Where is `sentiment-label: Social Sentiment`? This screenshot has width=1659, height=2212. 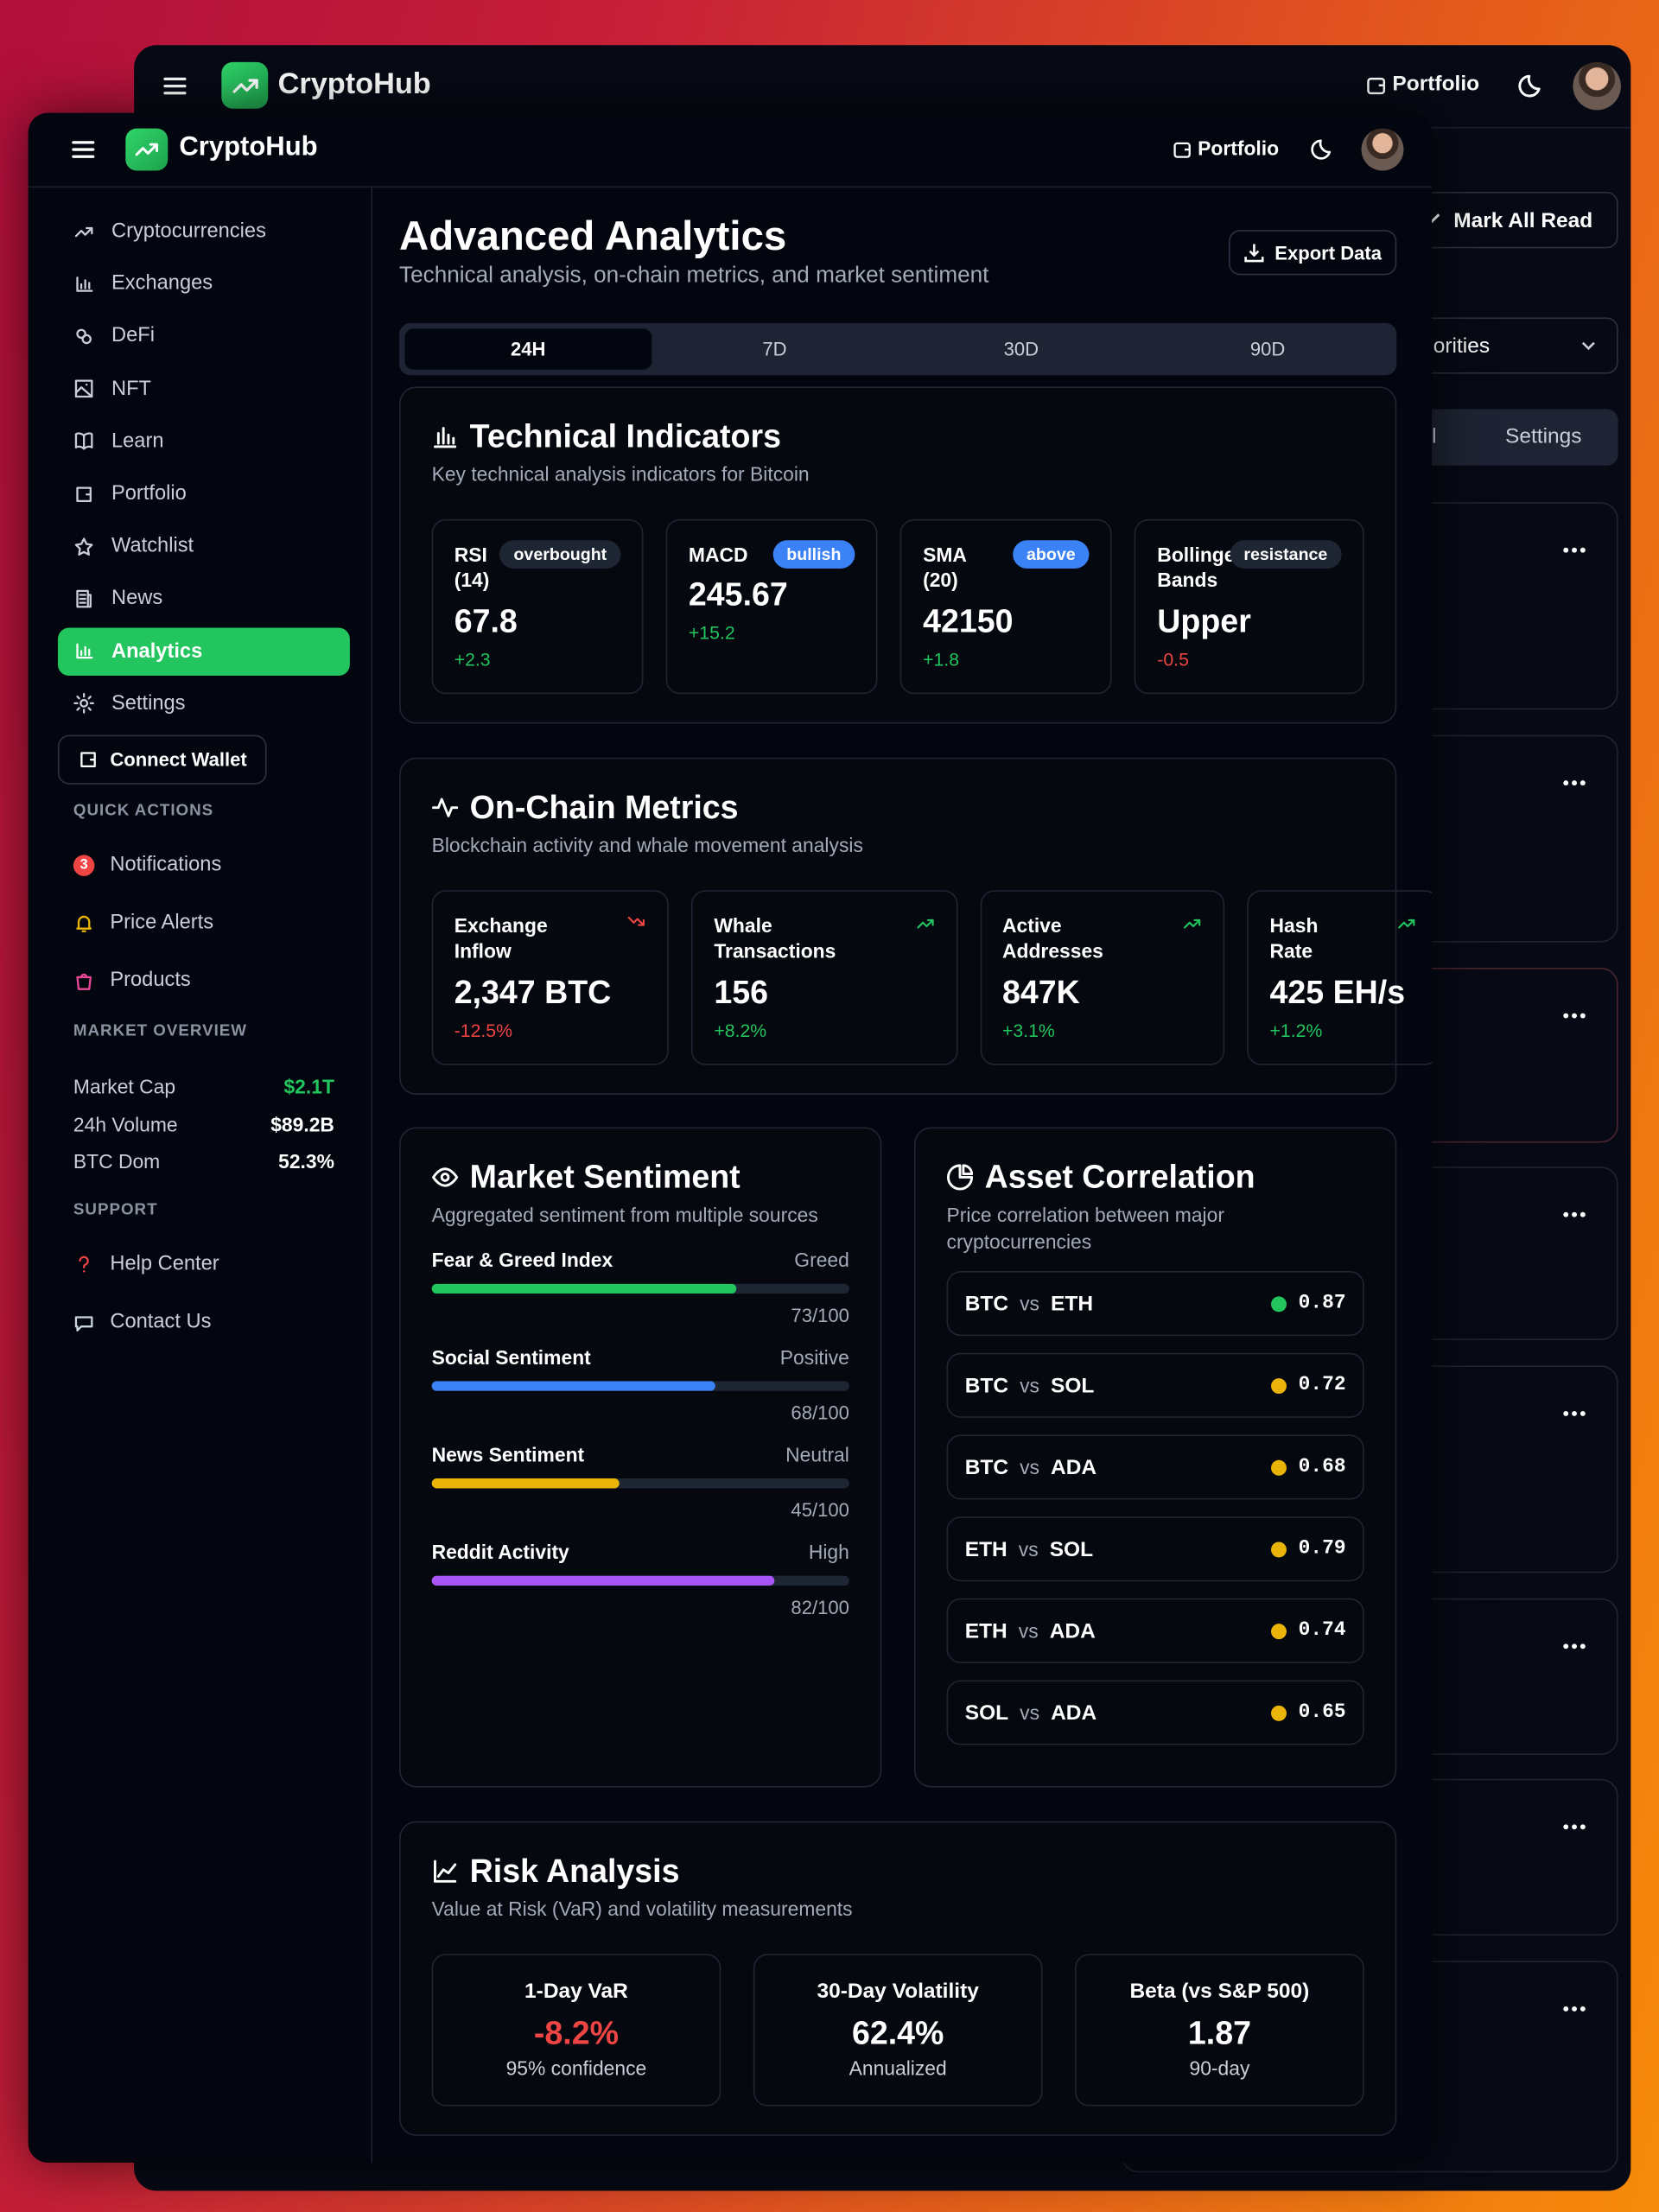
sentiment-label: Social Sentiment is located at coordinates (511, 1356).